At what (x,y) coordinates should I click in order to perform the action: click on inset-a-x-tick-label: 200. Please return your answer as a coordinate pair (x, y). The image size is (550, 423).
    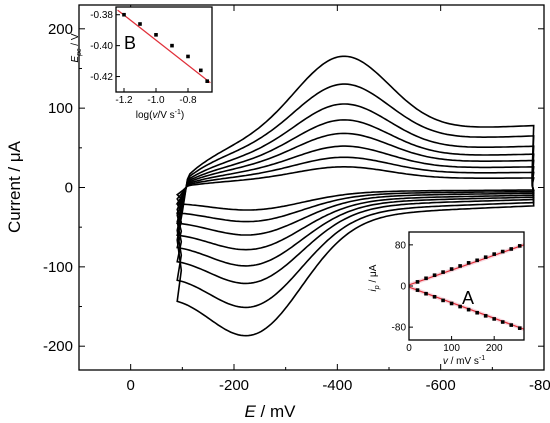
    Looking at the image, I should click on (494, 348).